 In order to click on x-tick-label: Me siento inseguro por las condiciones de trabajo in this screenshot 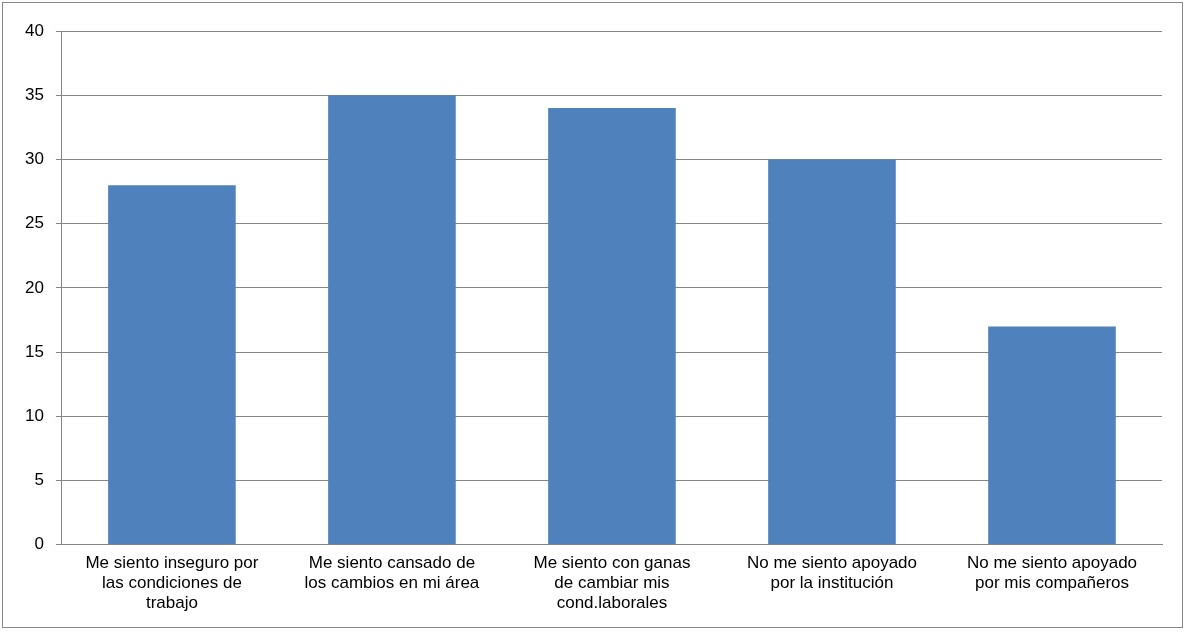, I will do `click(172, 582)`.